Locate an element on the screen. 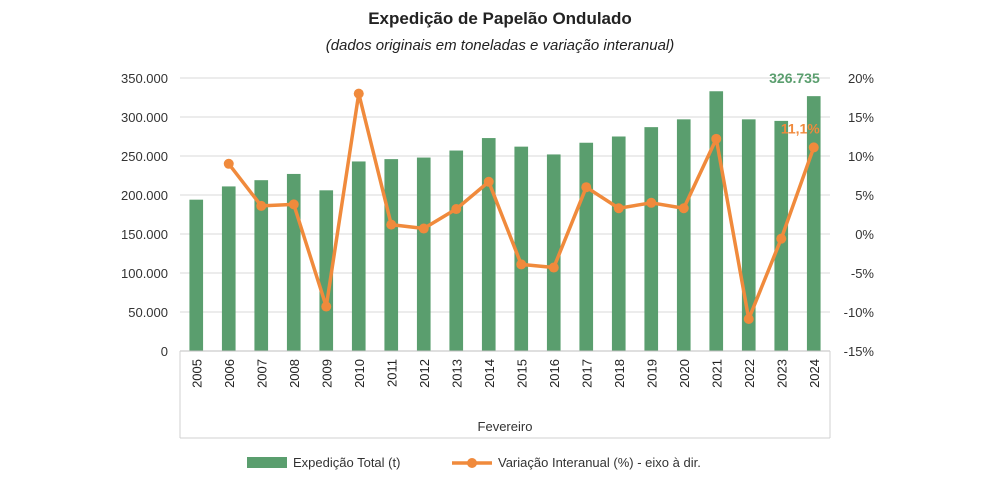 This screenshot has width=1000, height=480. x-axis-title: Fevereiro is located at coordinates (505, 426).